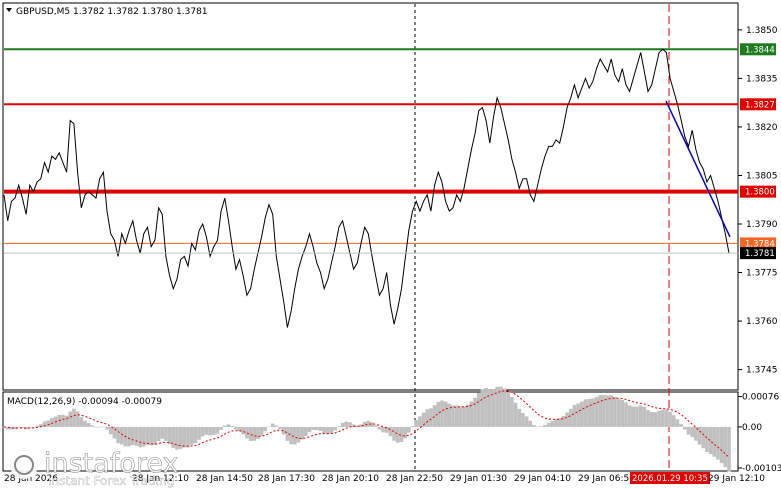 The height and width of the screenshot is (489, 781). I want to click on time-cursor-tag, so click(670, 478).